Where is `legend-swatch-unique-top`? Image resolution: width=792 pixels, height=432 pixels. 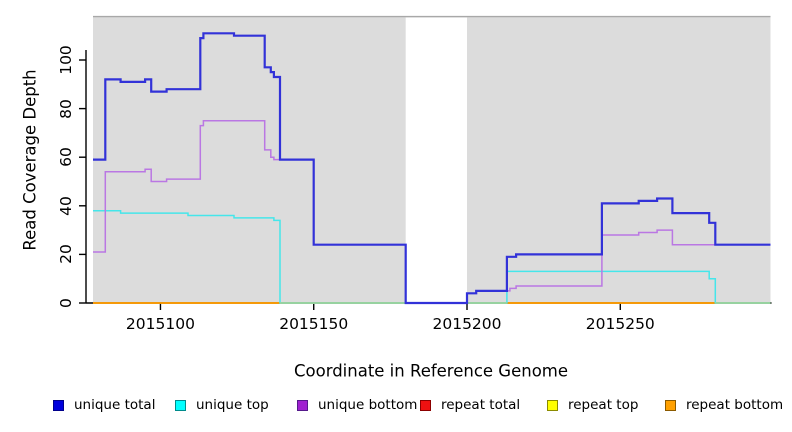 legend-swatch-unique-top is located at coordinates (180, 405).